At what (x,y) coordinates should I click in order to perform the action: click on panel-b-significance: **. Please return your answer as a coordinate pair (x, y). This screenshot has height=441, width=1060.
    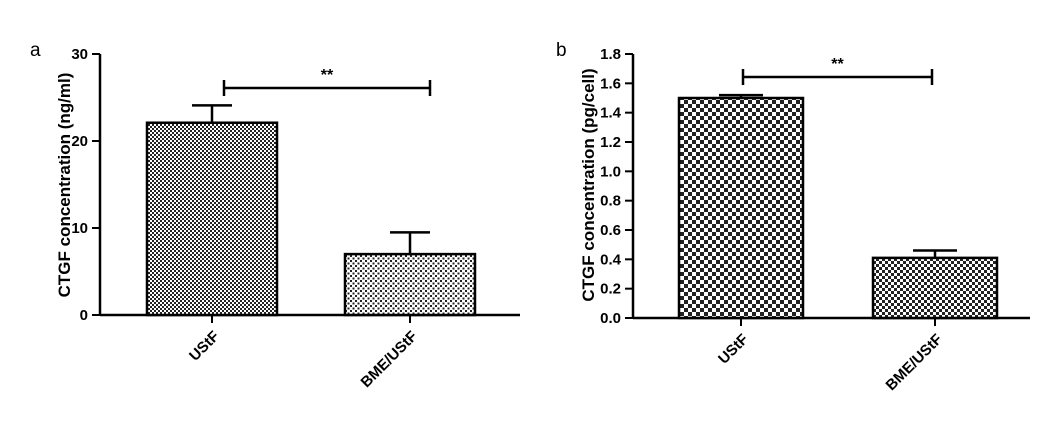
    Looking at the image, I should click on (837, 70).